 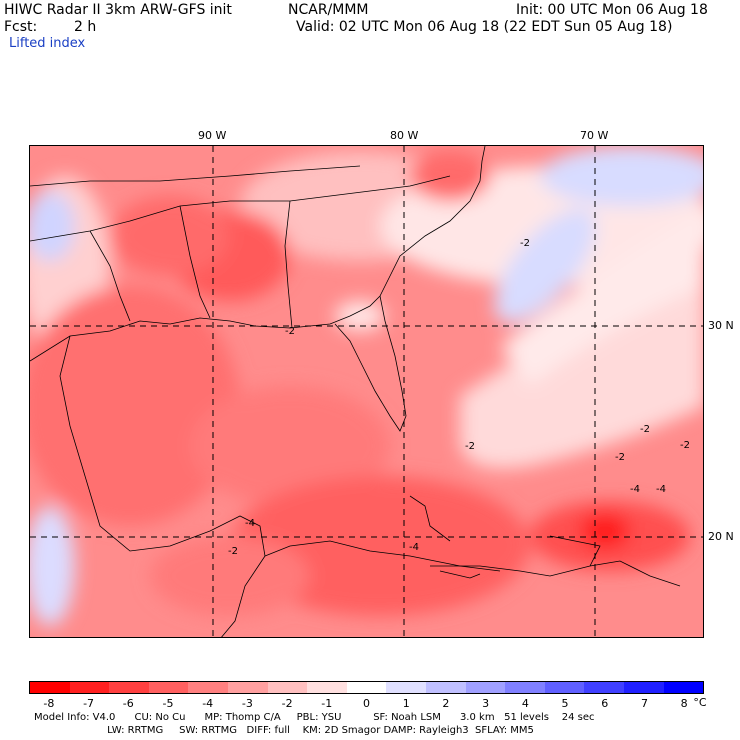 I want to click on field-name: Lifted index, so click(x=47, y=43).